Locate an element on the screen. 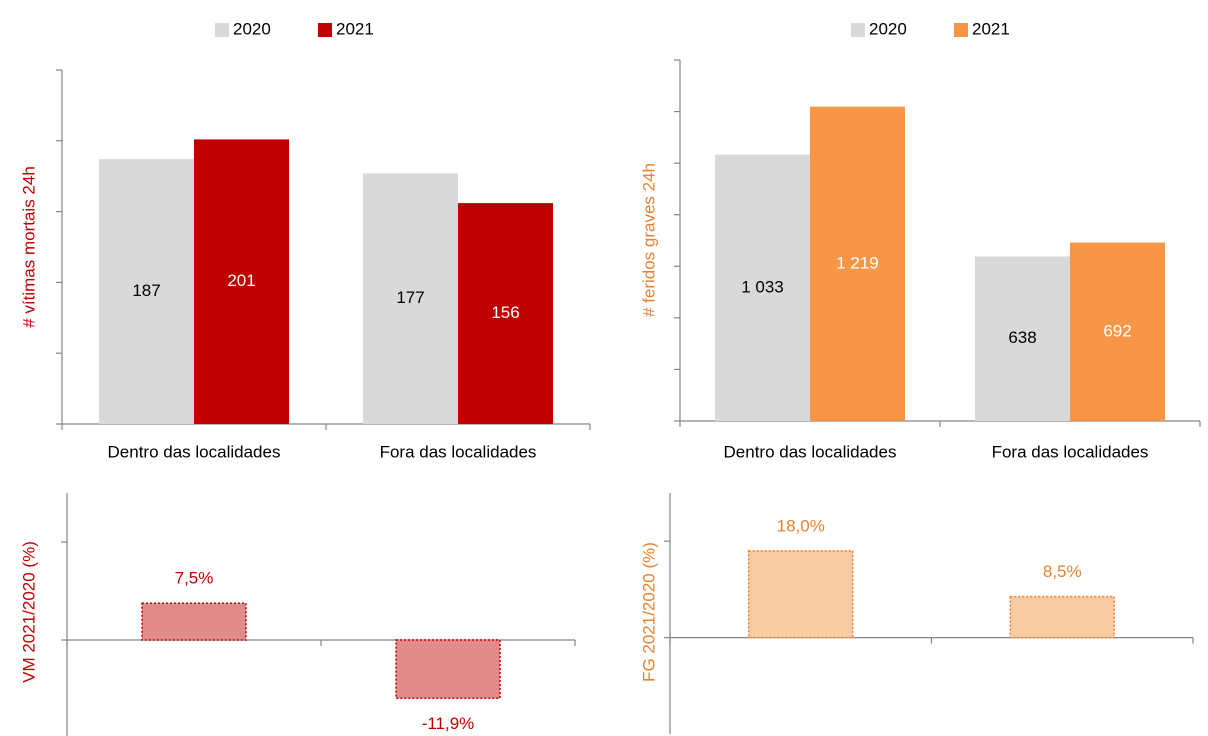 Image resolution: width=1208 pixels, height=736 pixels. value-label: -11,9% is located at coordinates (448, 723).